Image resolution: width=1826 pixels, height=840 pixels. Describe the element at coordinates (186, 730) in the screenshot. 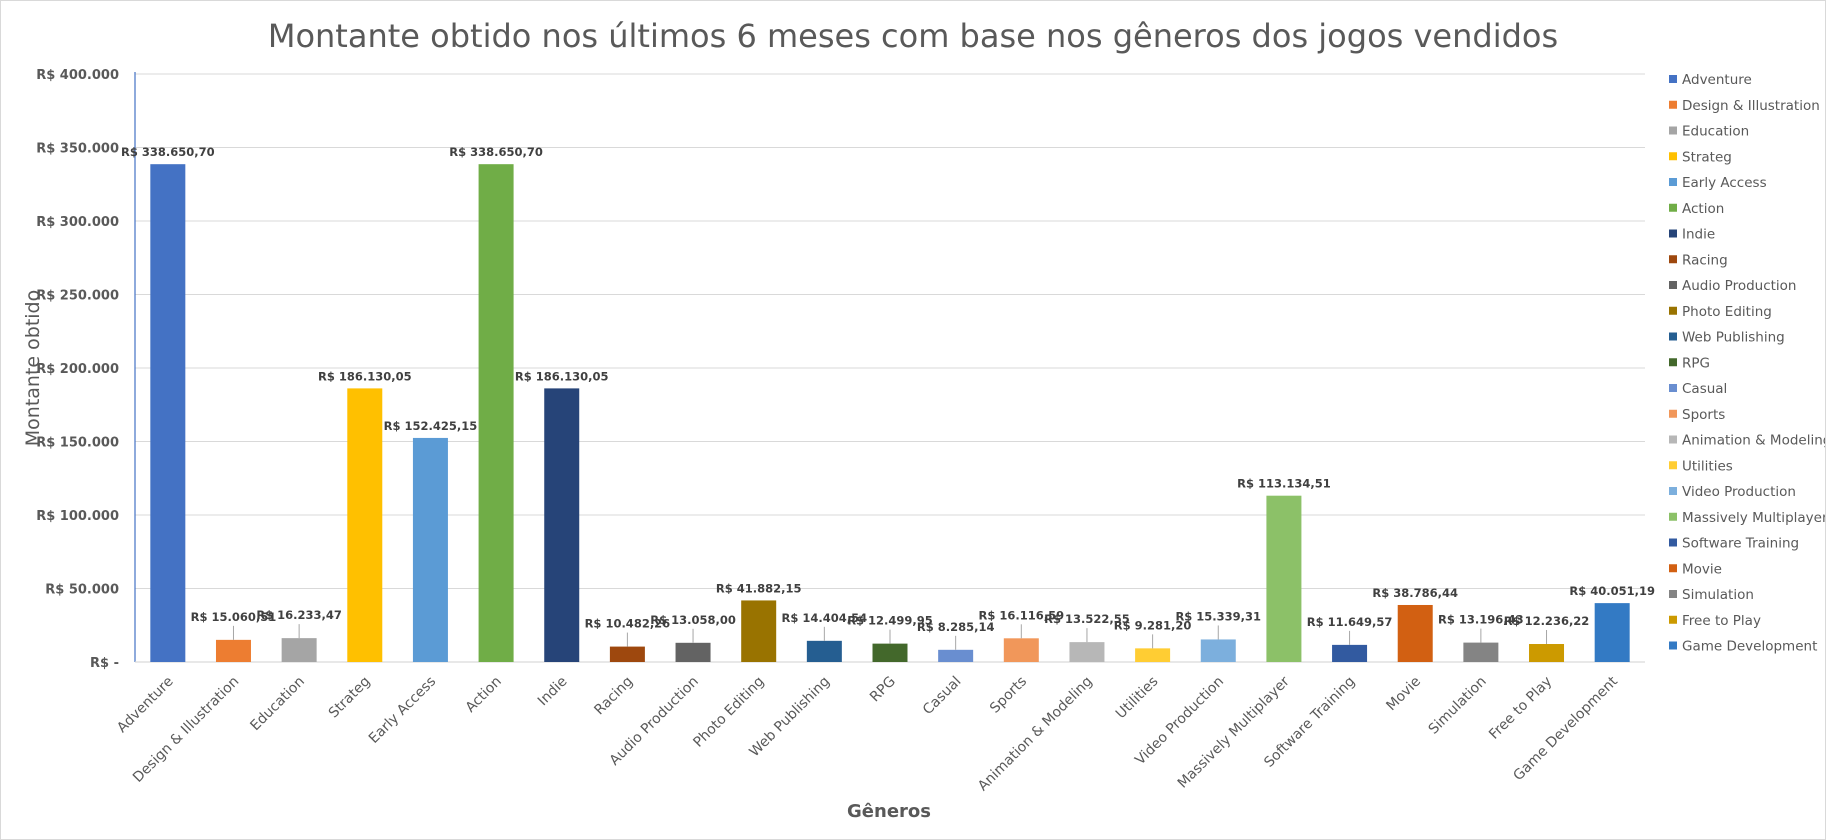

I see `x-tick-label: Design & Illustration` at that location.